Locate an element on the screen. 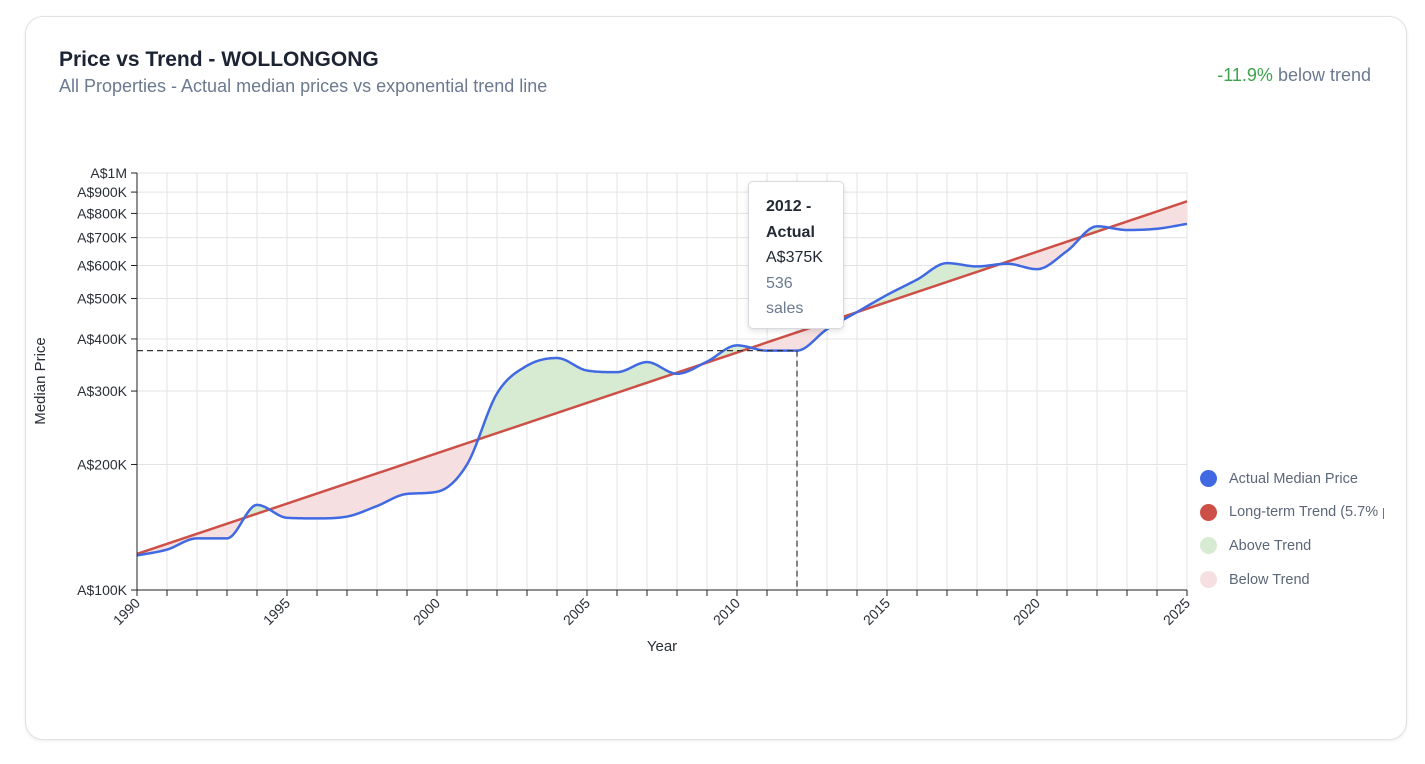 This screenshot has width=1425, height=764. trend-delta: -11.9% below trend is located at coordinates (1294, 75).